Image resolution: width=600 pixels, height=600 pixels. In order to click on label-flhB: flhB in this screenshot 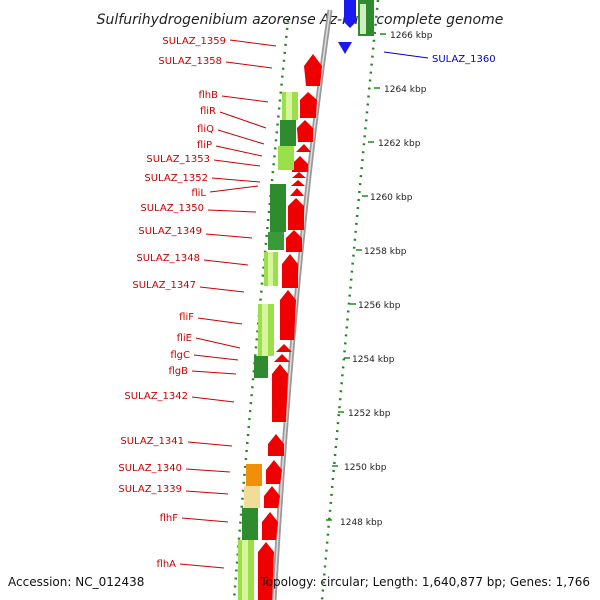, I will do `click(209, 95)`.